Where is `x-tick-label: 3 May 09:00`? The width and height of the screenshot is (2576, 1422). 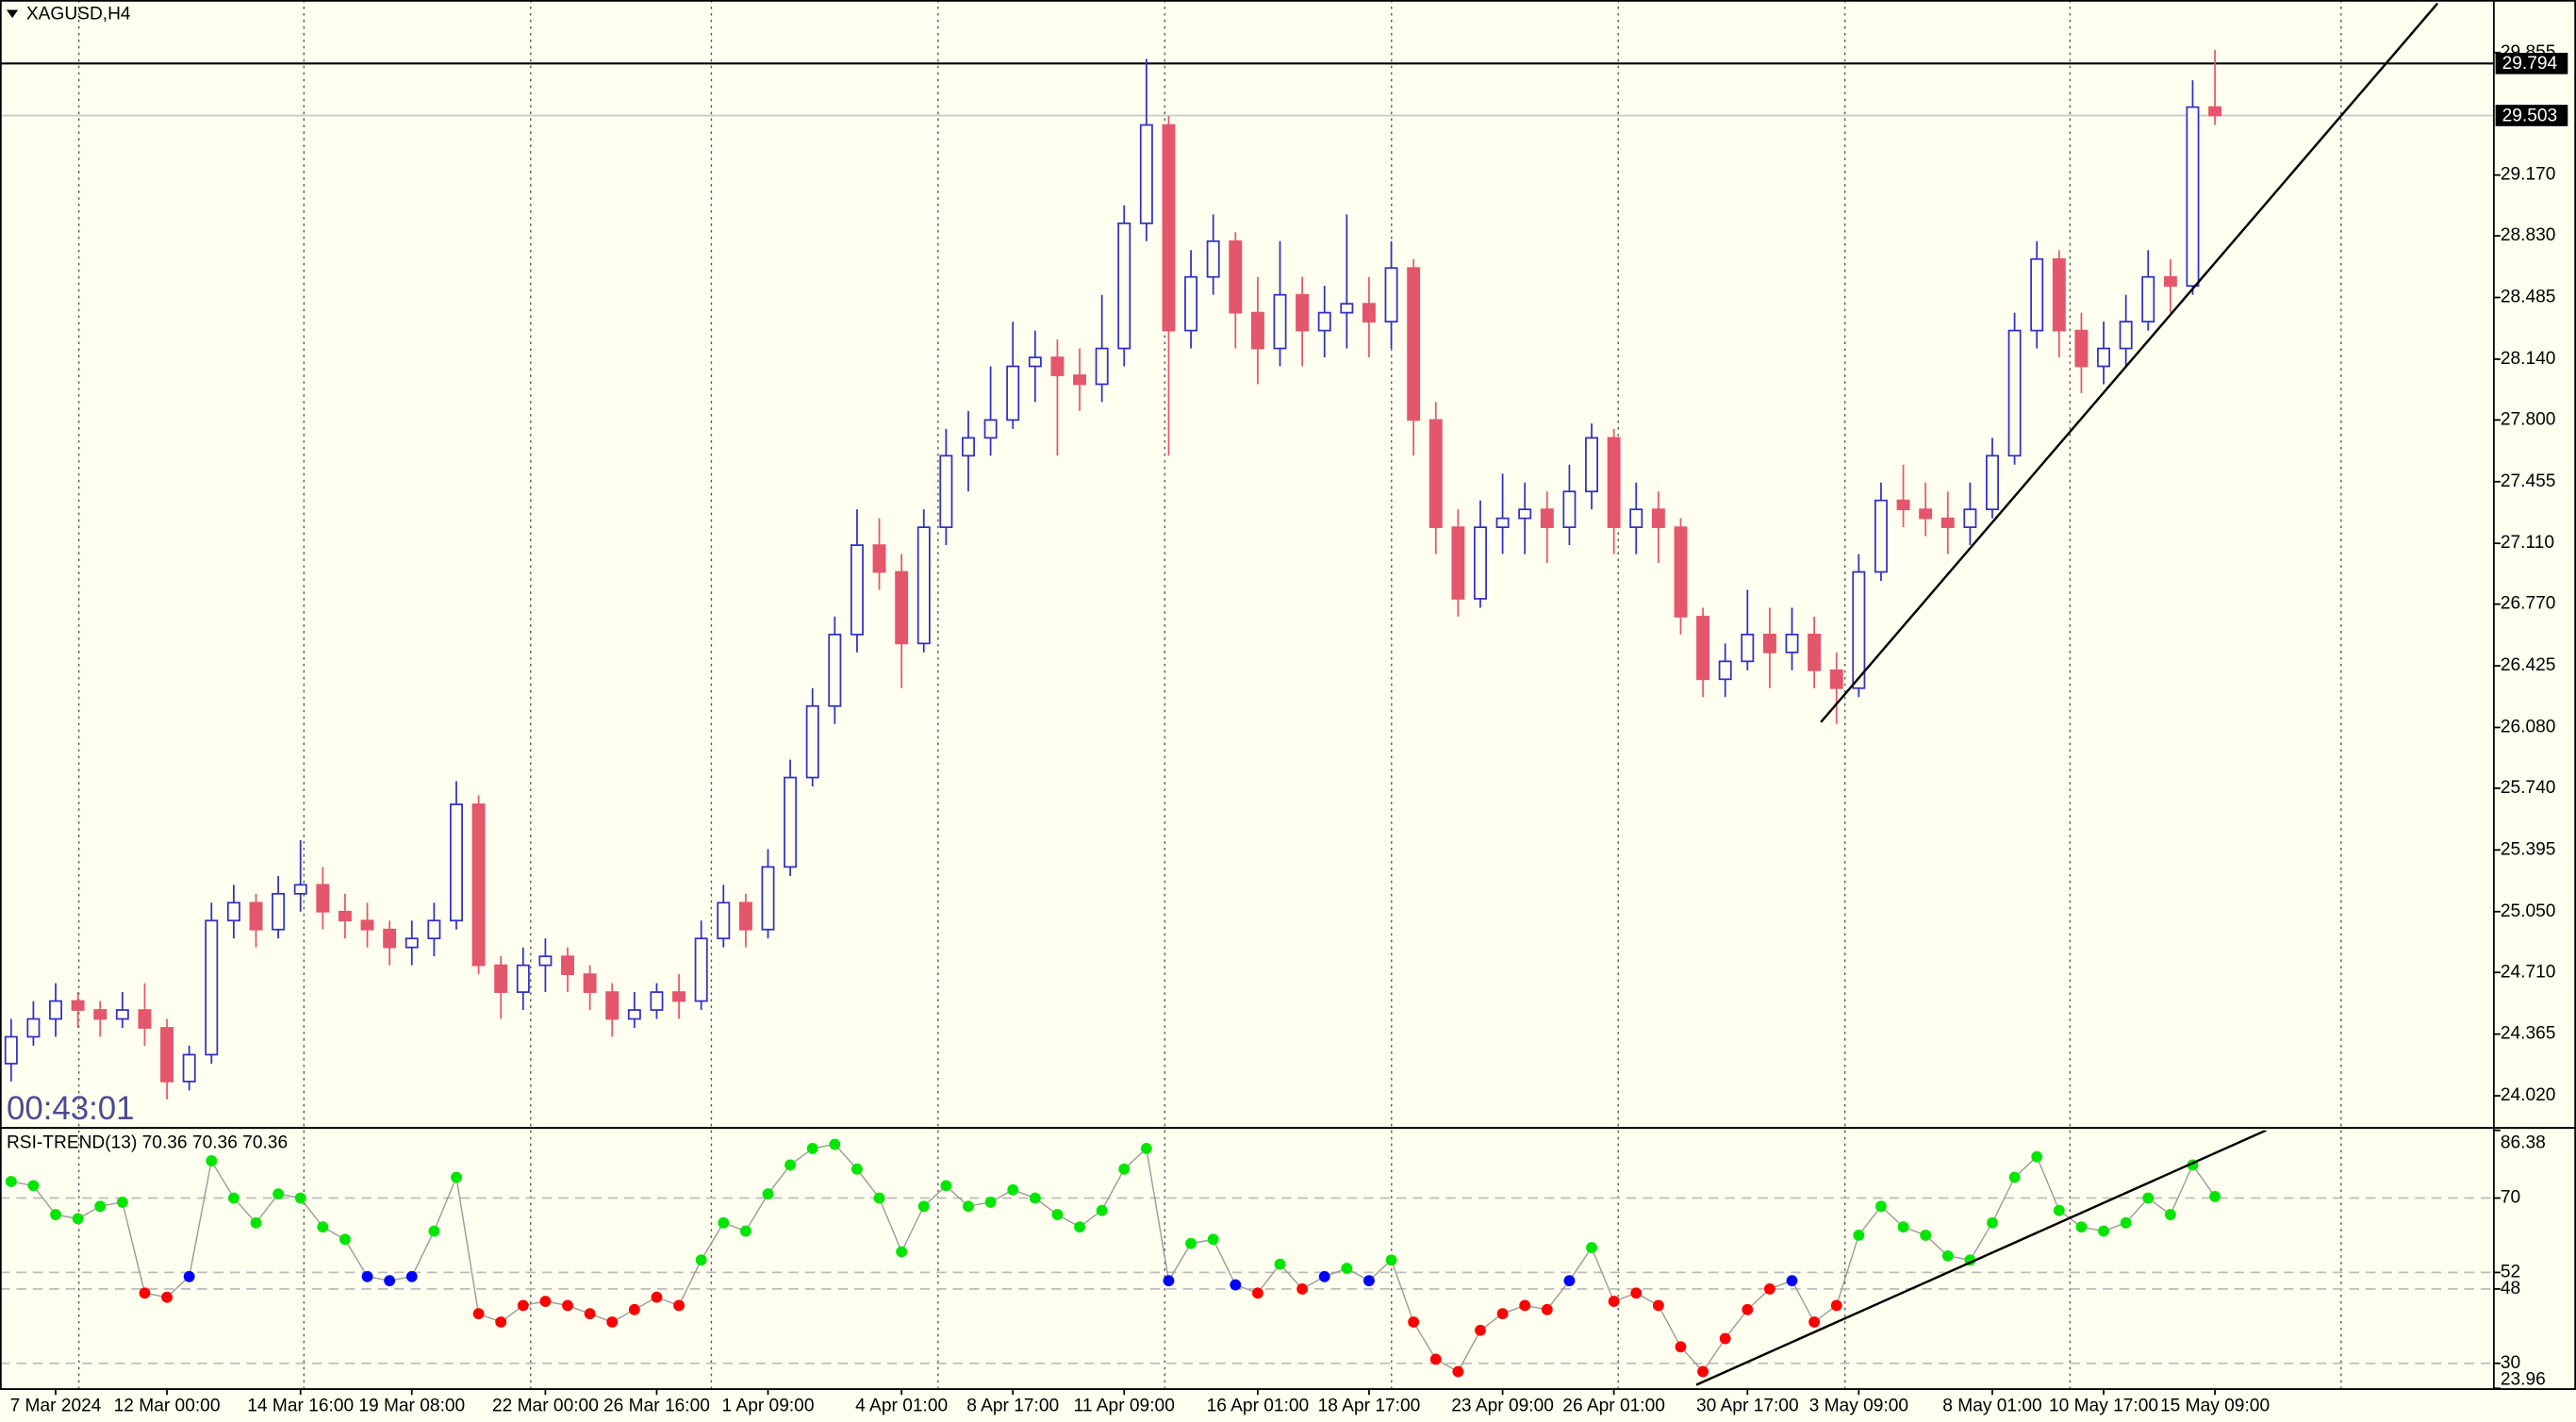 x-tick-label: 3 May 09:00 is located at coordinates (1858, 1406).